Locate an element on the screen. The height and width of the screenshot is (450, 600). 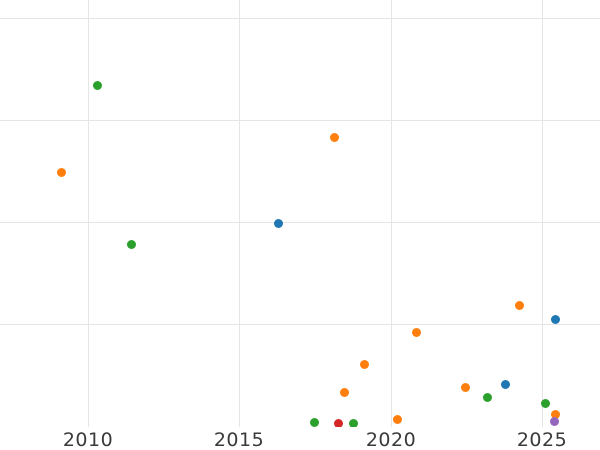
x-tick-label: 2025 is located at coordinates (542, 439).